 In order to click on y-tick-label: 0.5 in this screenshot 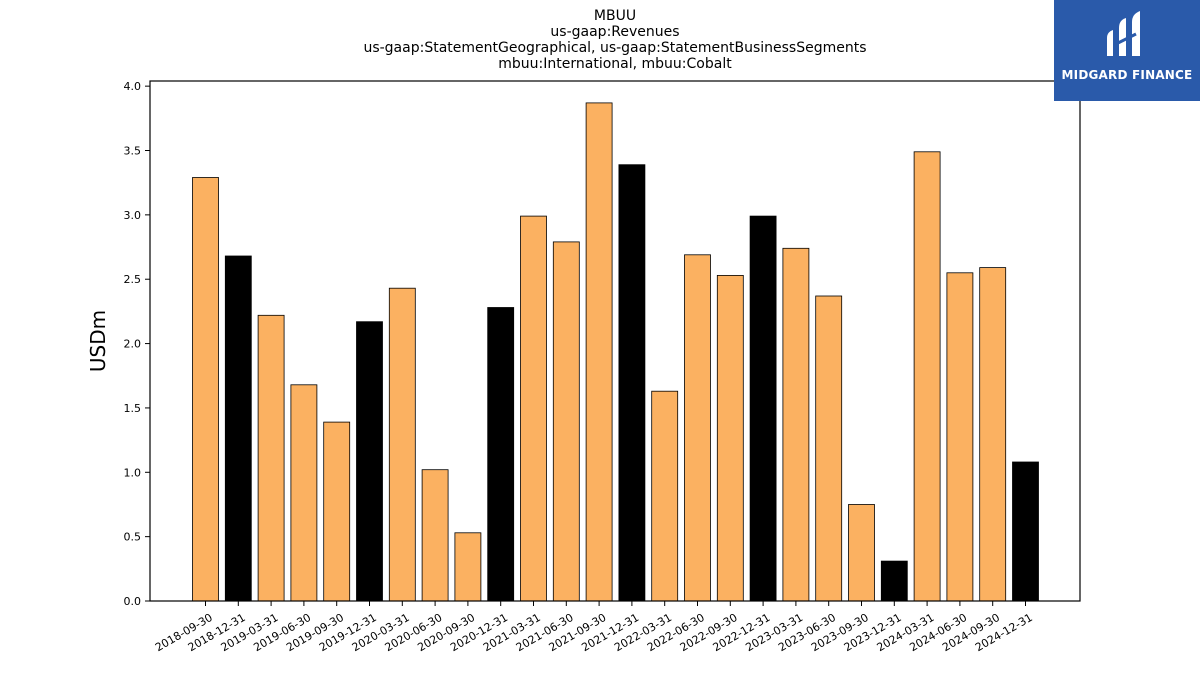, I will do `click(133, 537)`.